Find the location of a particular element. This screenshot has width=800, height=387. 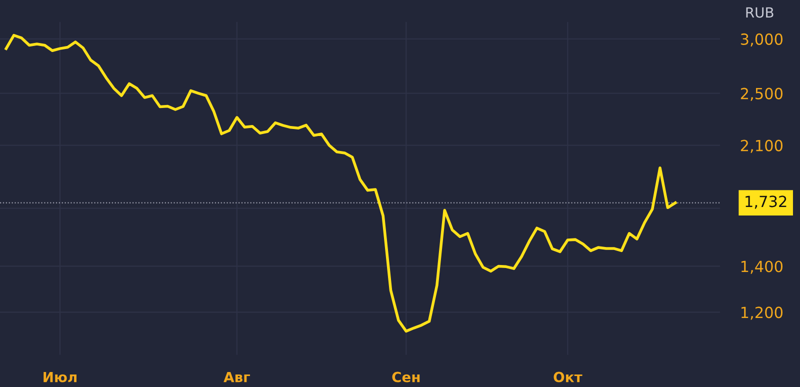

y-axis-title: RUB is located at coordinates (760, 12).